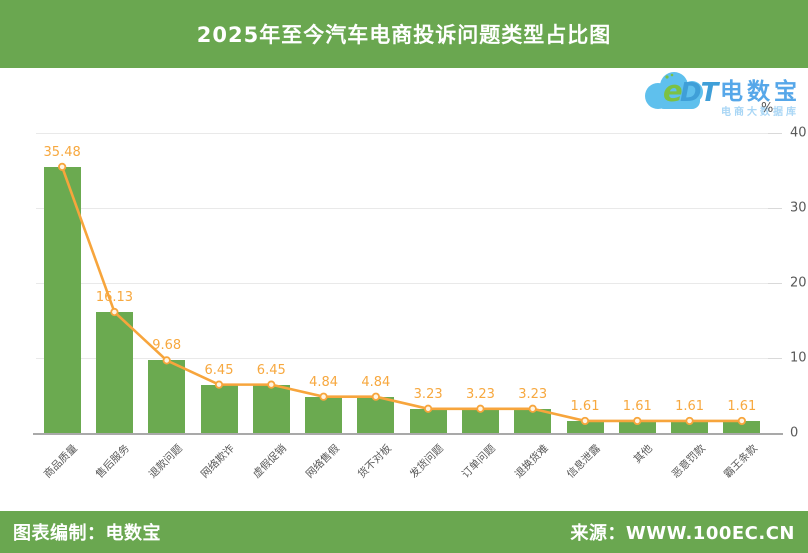  What do you see at coordinates (167, 346) in the screenshot?
I see `value-label: 9.68` at bounding box center [167, 346].